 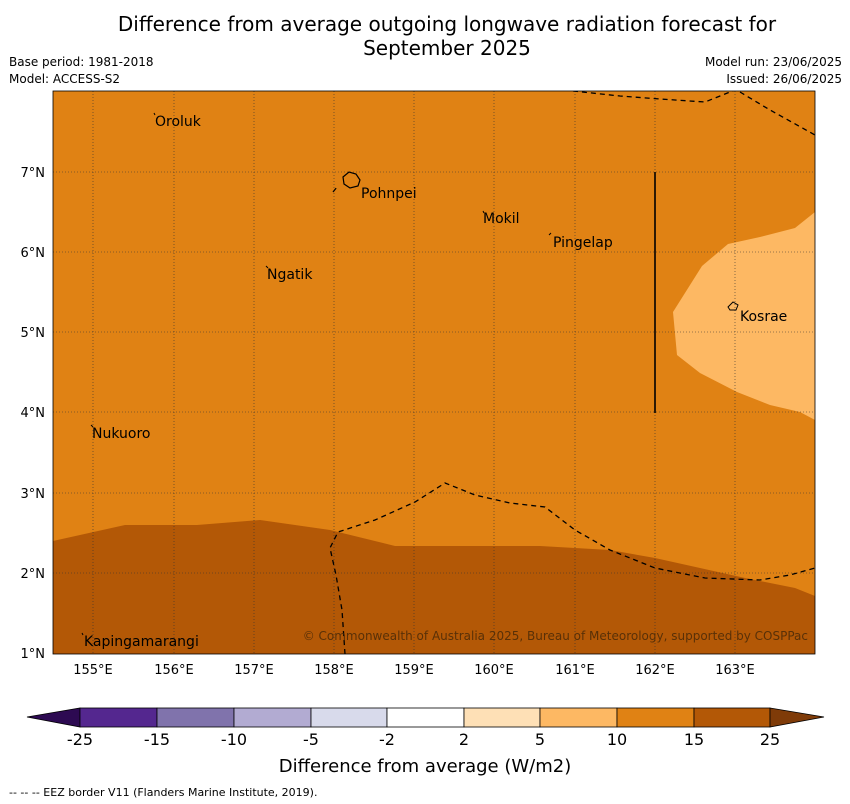 I want to click on lat-tick: 5°N, so click(x=33, y=333).